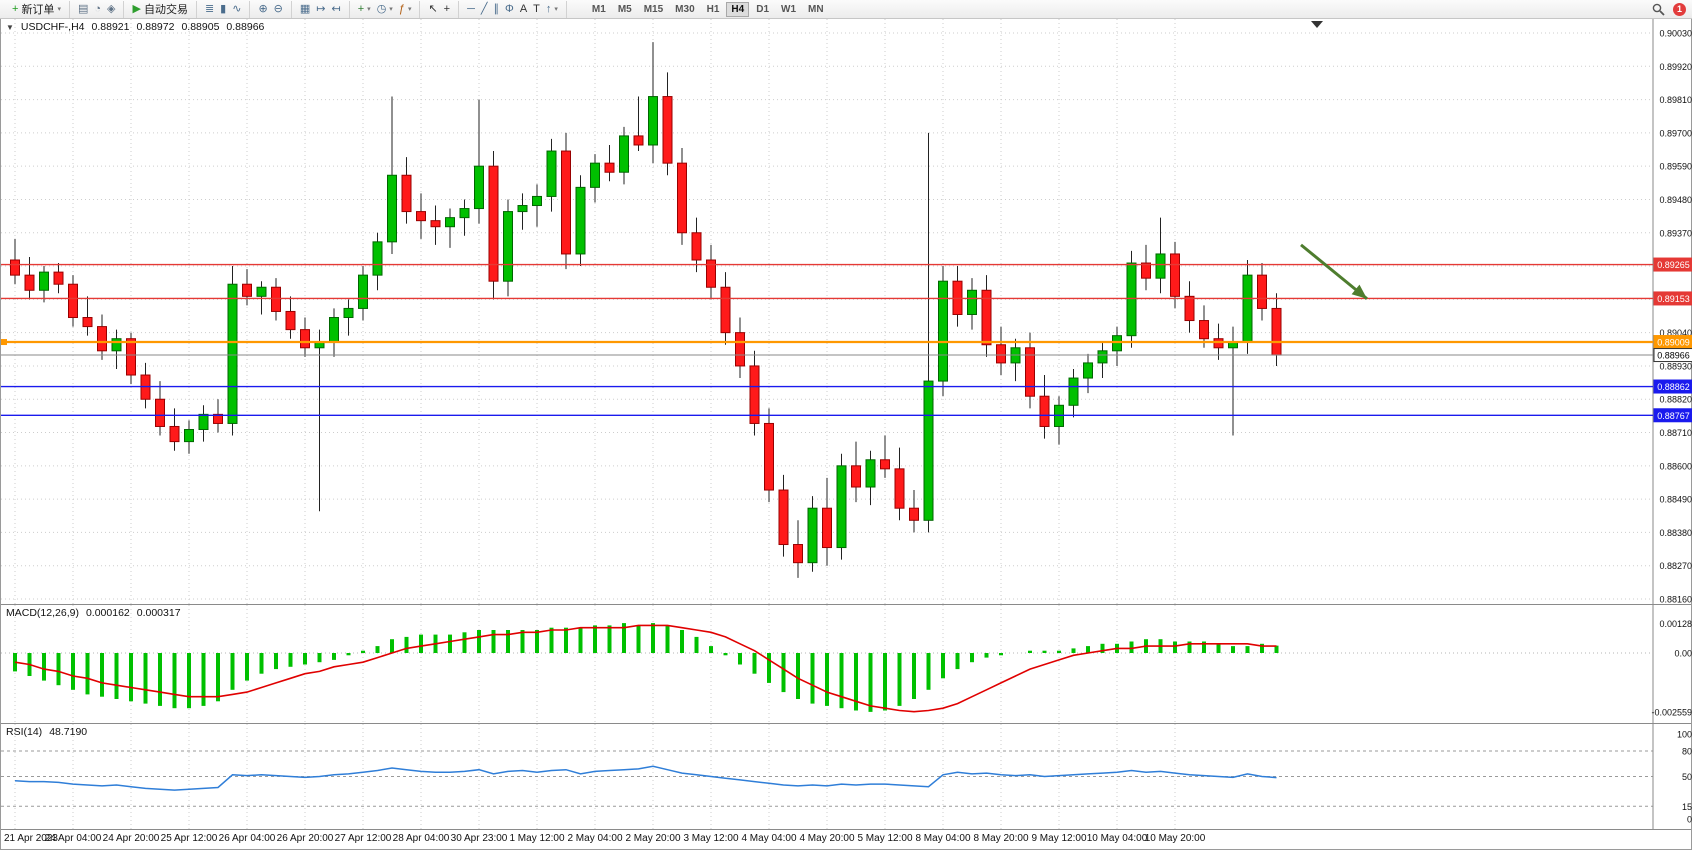  Describe the element at coordinates (236, 9) in the screenshot. I see `line-chart-icon: ∿` at that location.